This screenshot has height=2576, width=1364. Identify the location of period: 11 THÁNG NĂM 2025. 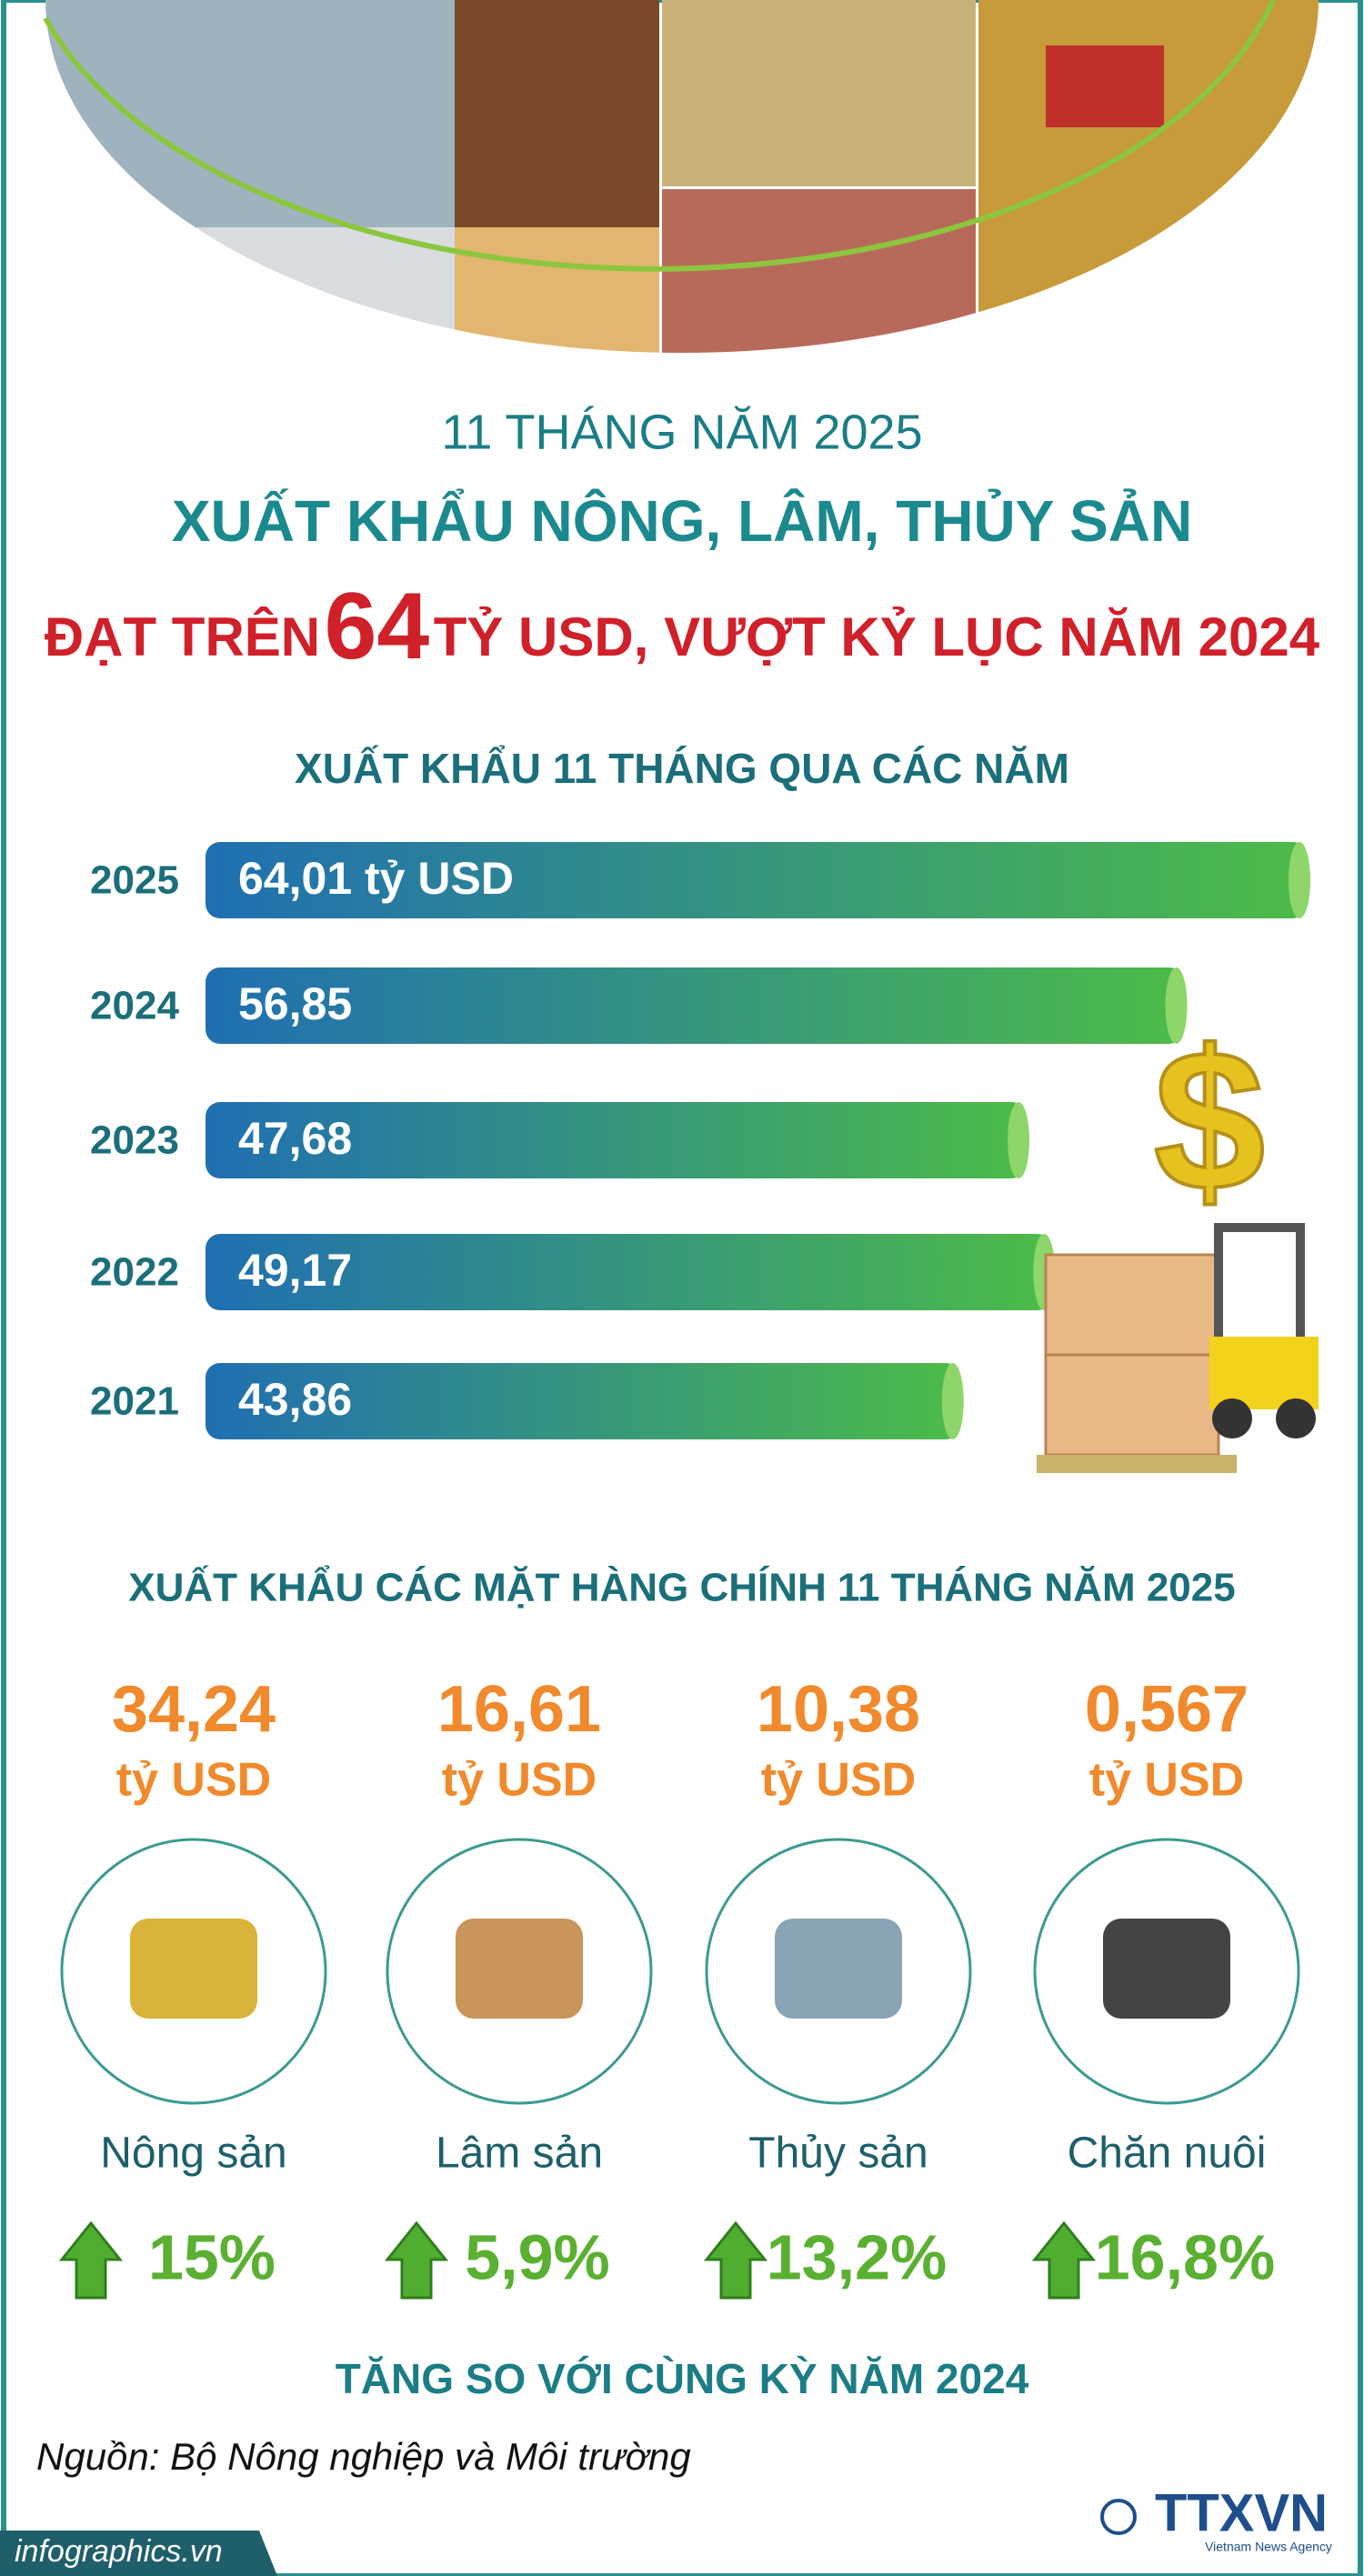
(681, 432).